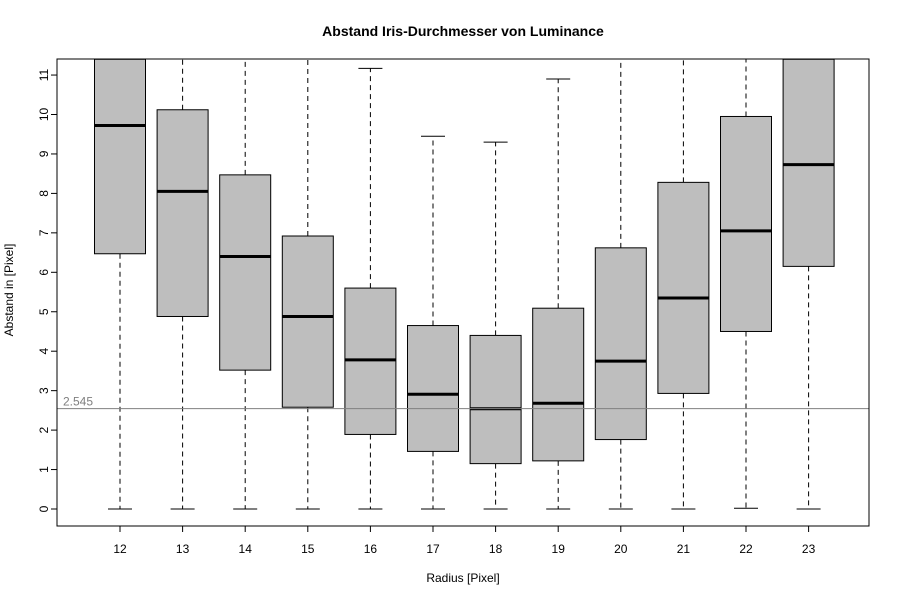  What do you see at coordinates (78, 402) in the screenshot?
I see `reference-line-label: 2.545` at bounding box center [78, 402].